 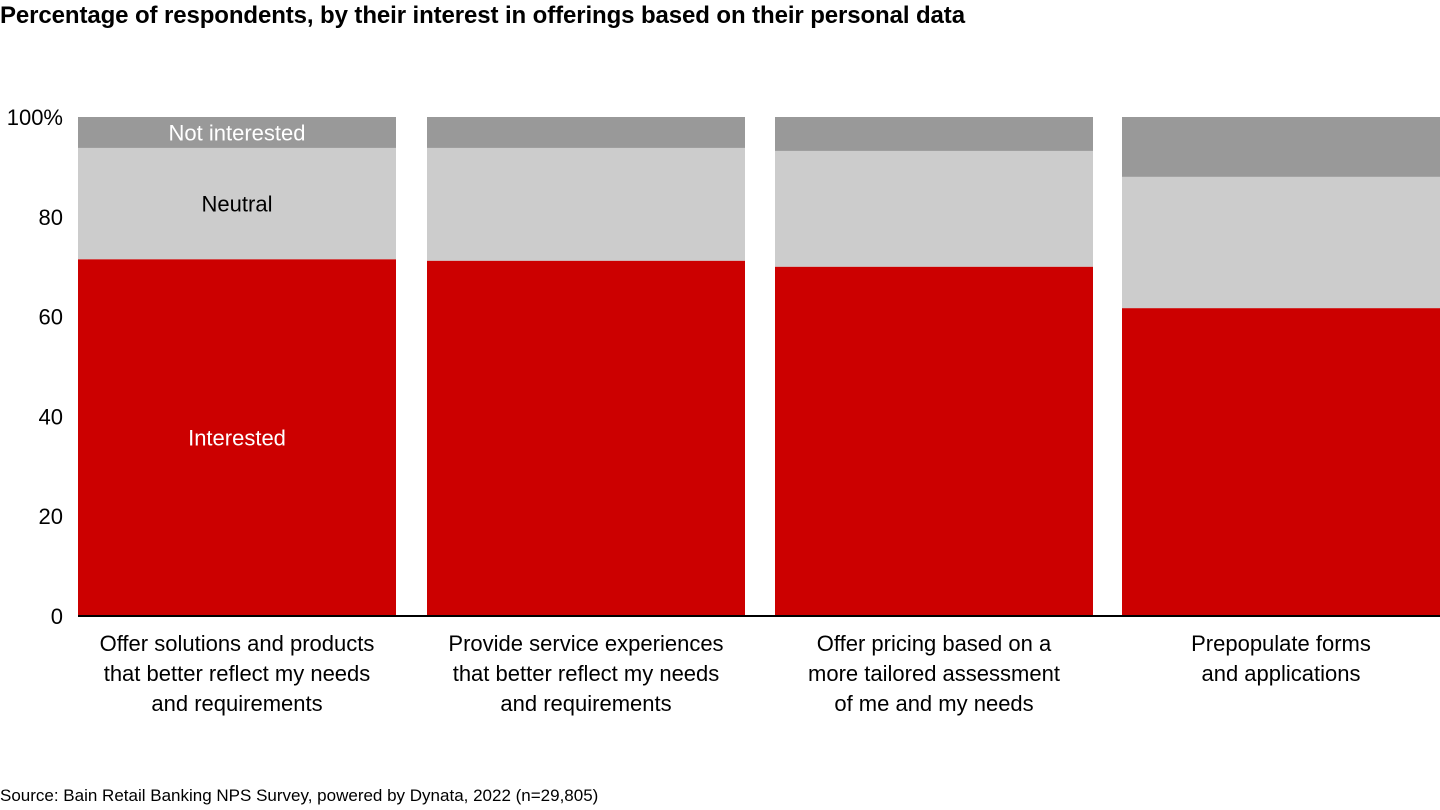 I want to click on y-axis: 0 20 40 60 80 100%, so click(x=35, y=367).